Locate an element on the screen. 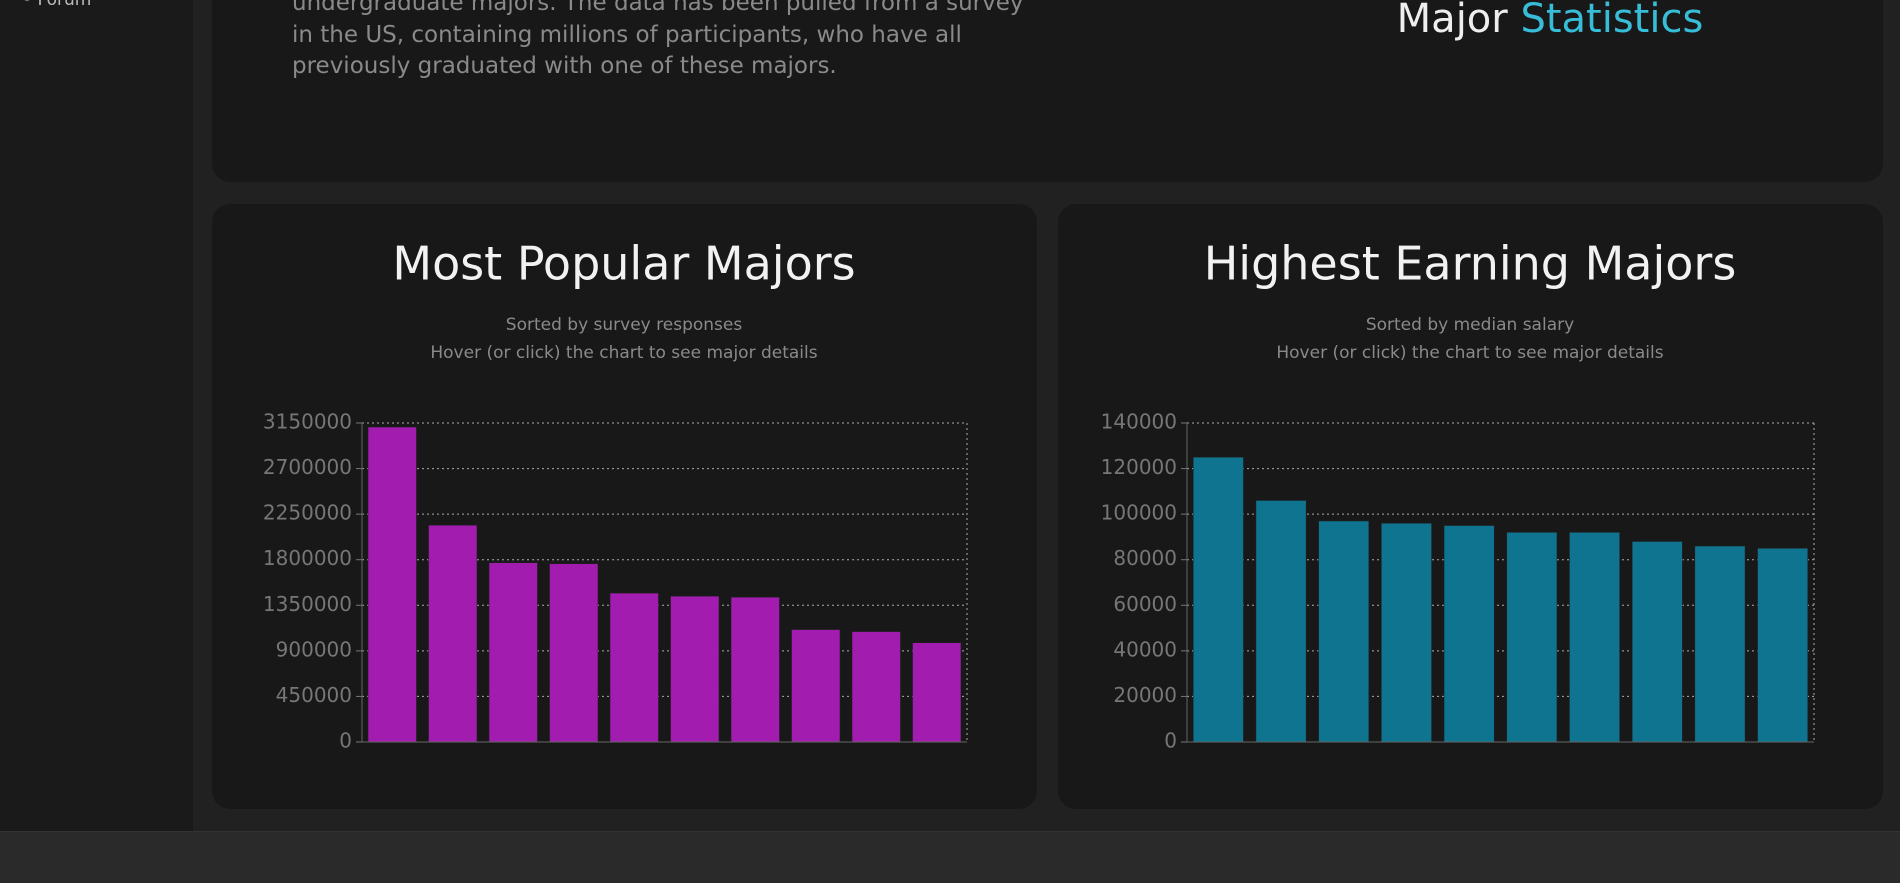 Image resolution: width=1900 pixels, height=883 pixels. y-tick-label: 20000 is located at coordinates (1145, 695).